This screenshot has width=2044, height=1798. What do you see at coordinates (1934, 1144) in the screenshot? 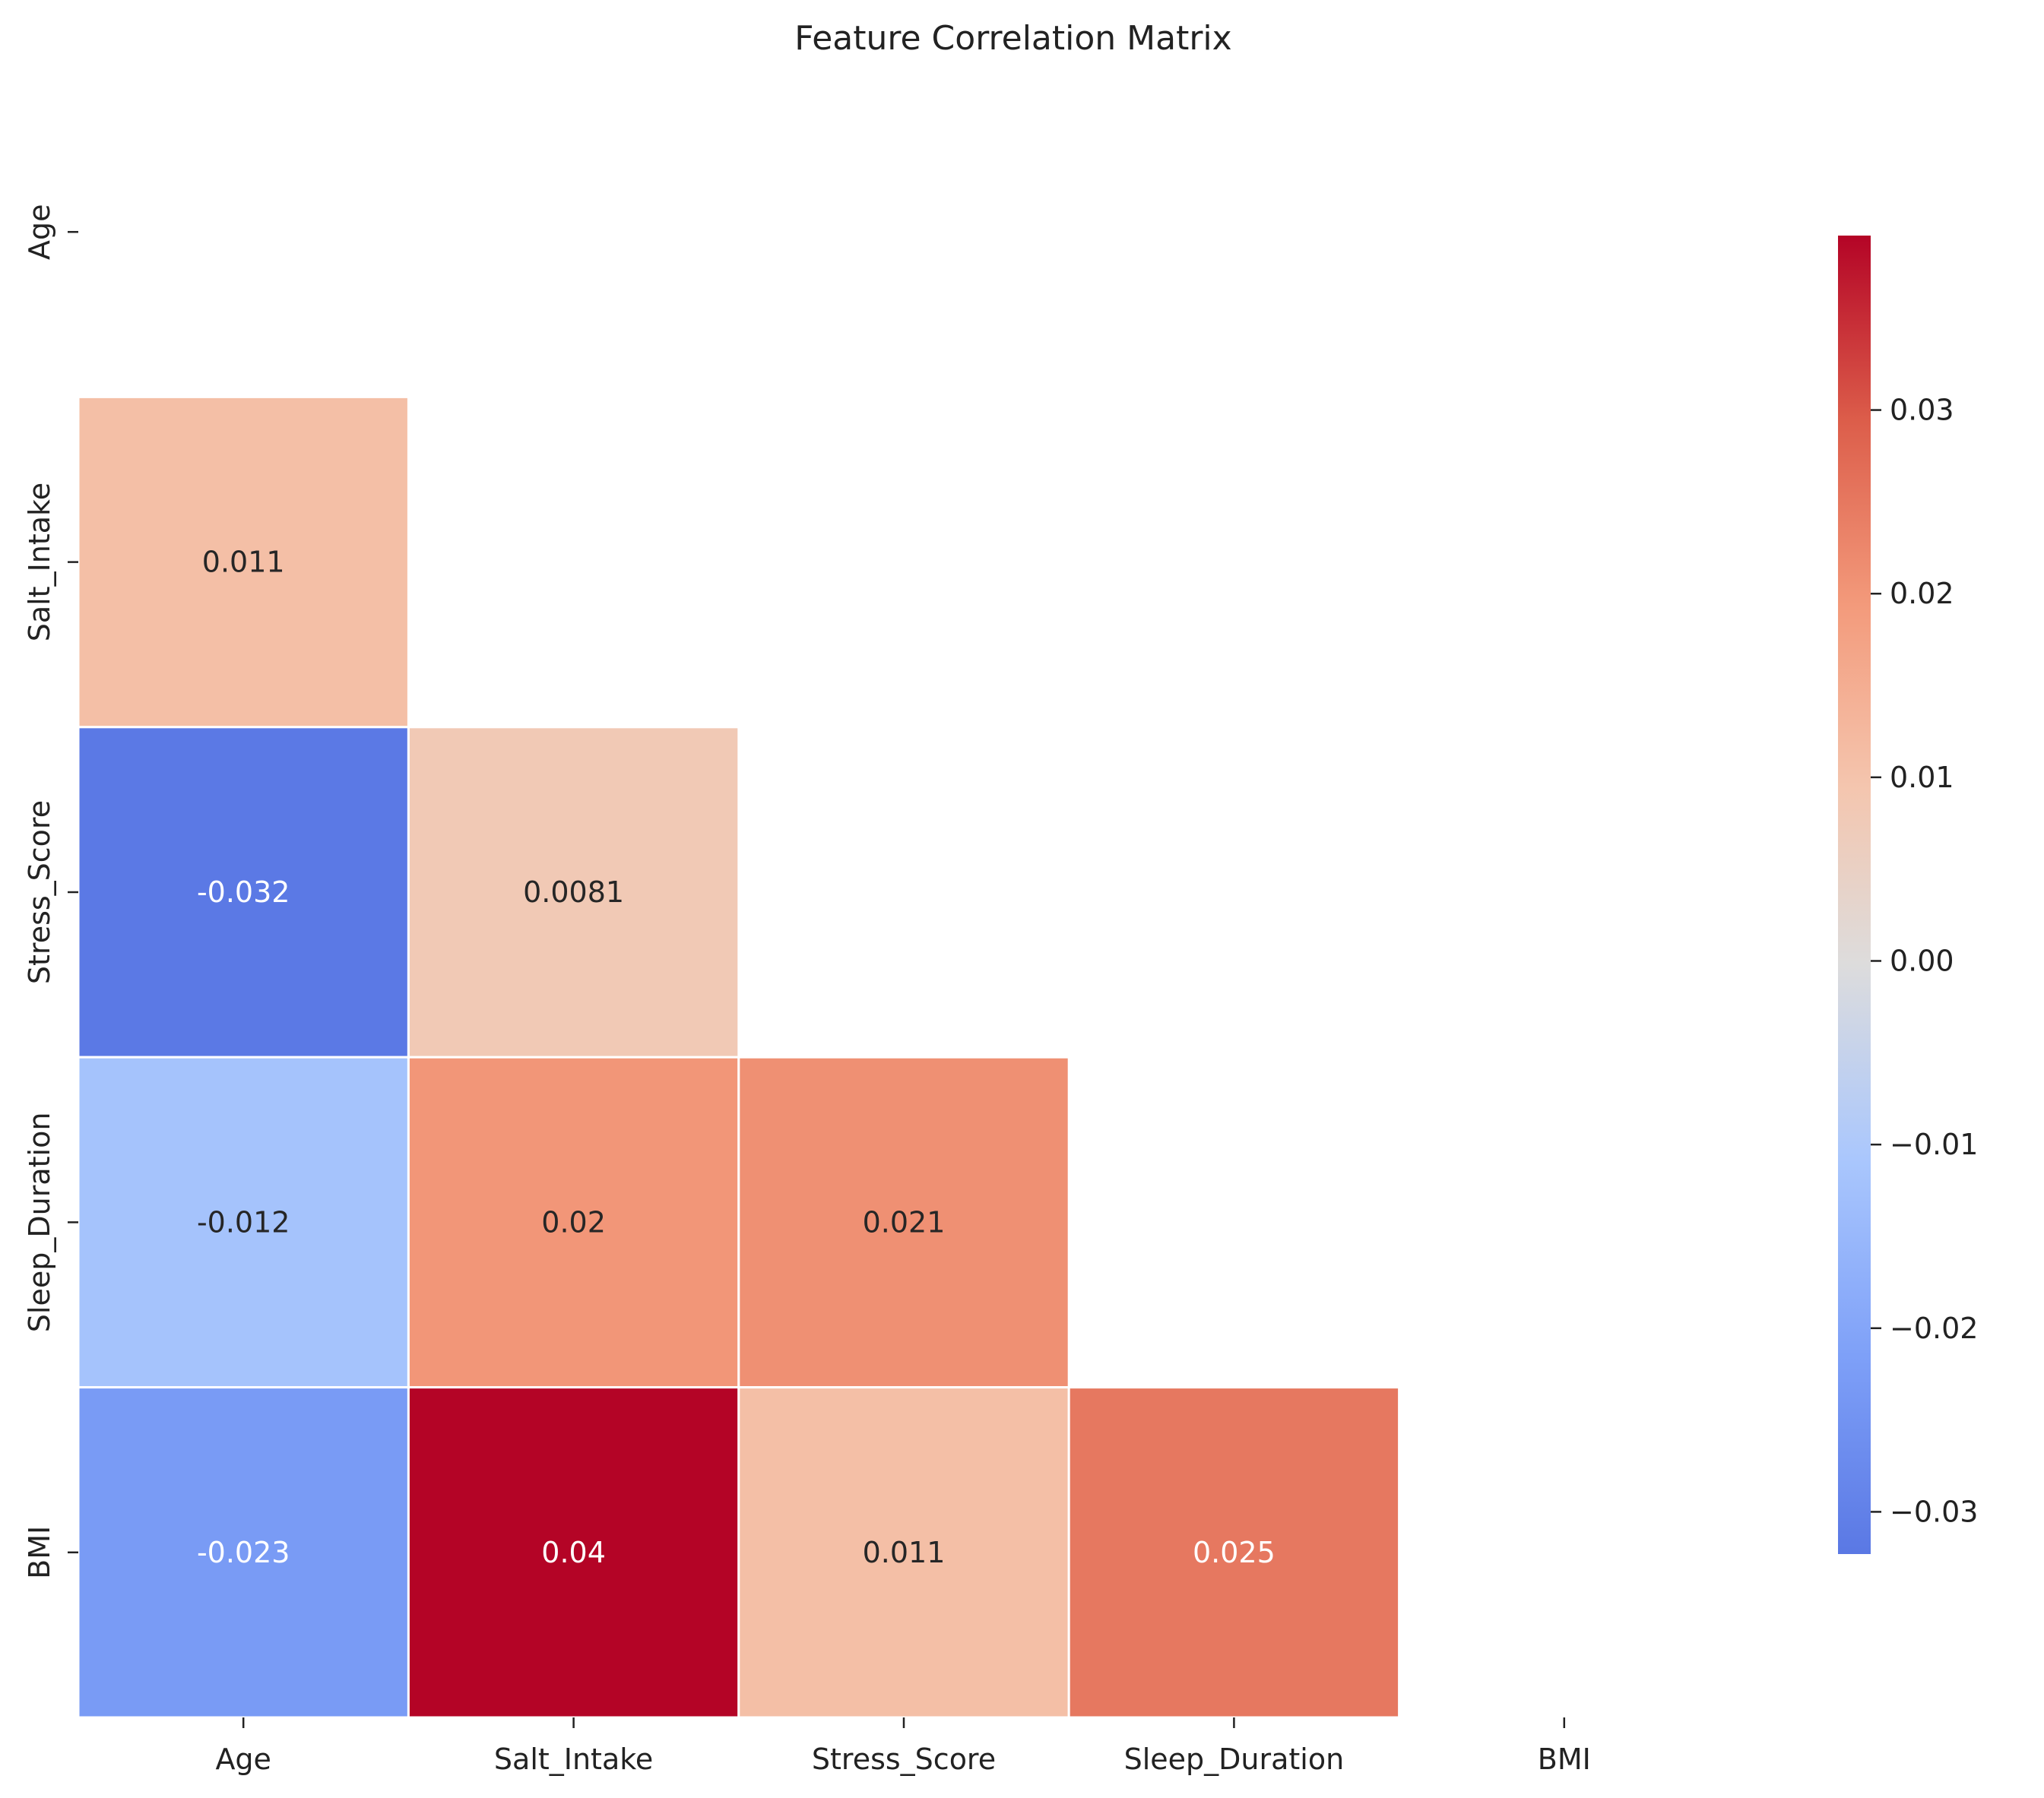
I see `colorbar-tick-label: −0.01` at bounding box center [1934, 1144].